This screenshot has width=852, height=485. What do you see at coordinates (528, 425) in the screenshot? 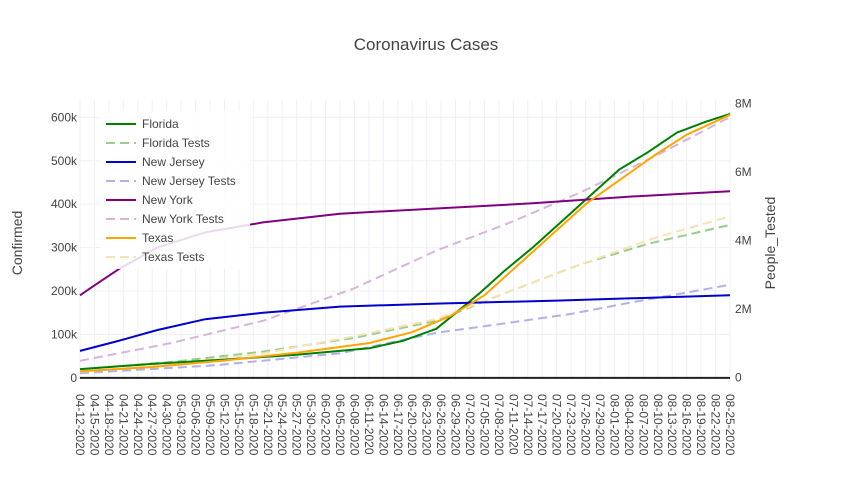
I see `x-tick-label: 07-14-2020` at bounding box center [528, 425].